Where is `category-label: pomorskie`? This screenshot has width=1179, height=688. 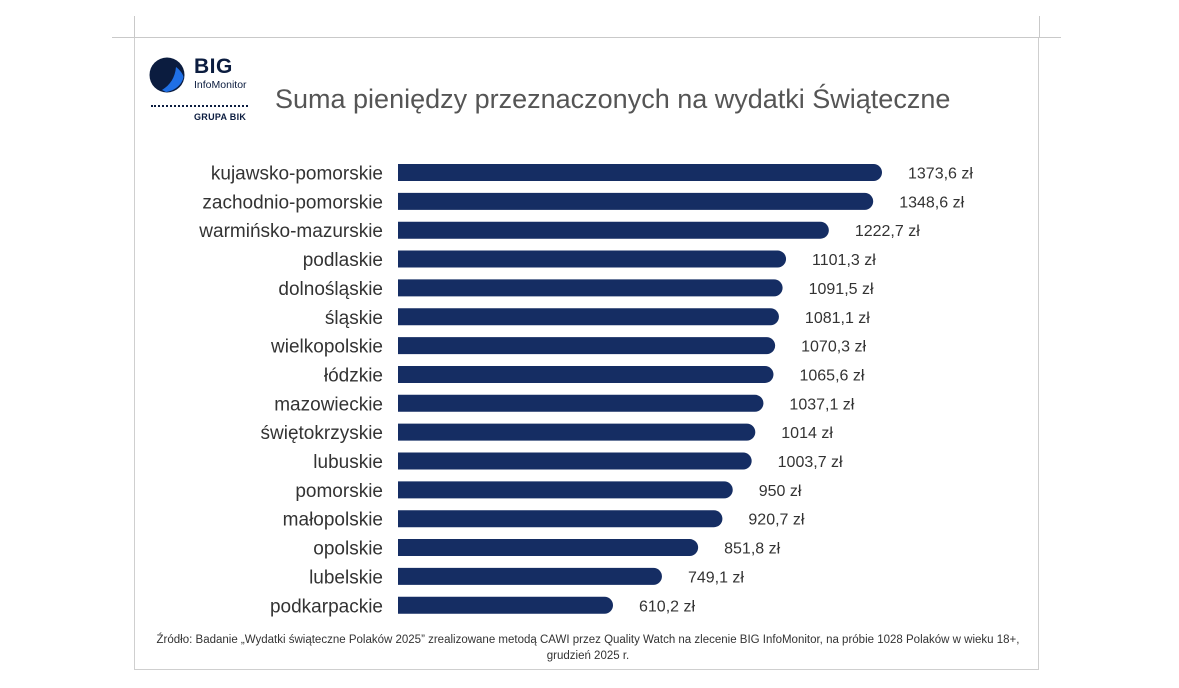
category-label: pomorskie is located at coordinates (339, 491).